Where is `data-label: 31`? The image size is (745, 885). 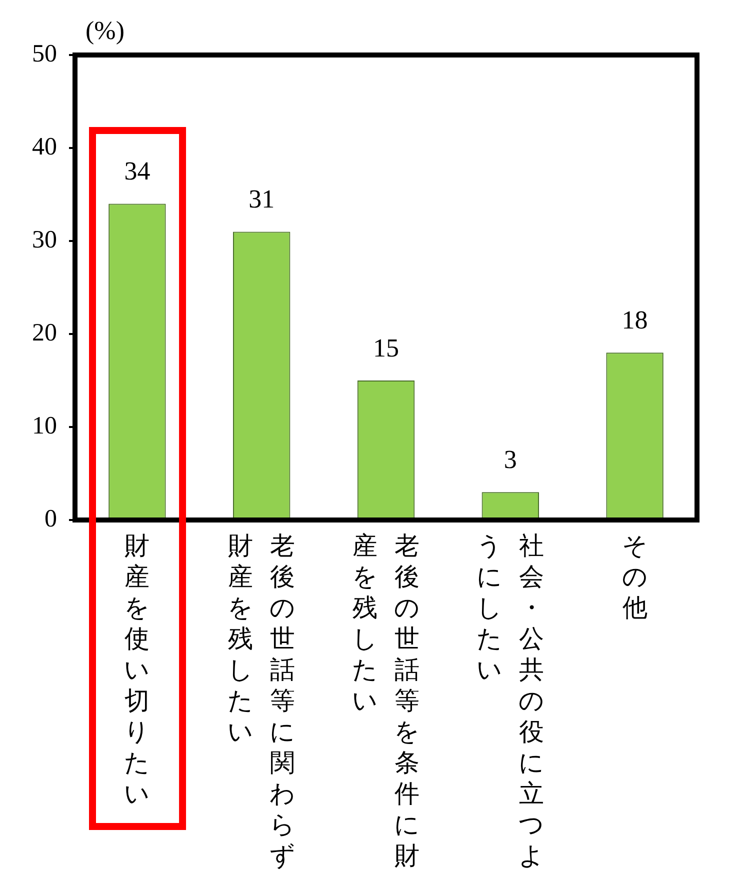 data-label: 31 is located at coordinates (261, 199).